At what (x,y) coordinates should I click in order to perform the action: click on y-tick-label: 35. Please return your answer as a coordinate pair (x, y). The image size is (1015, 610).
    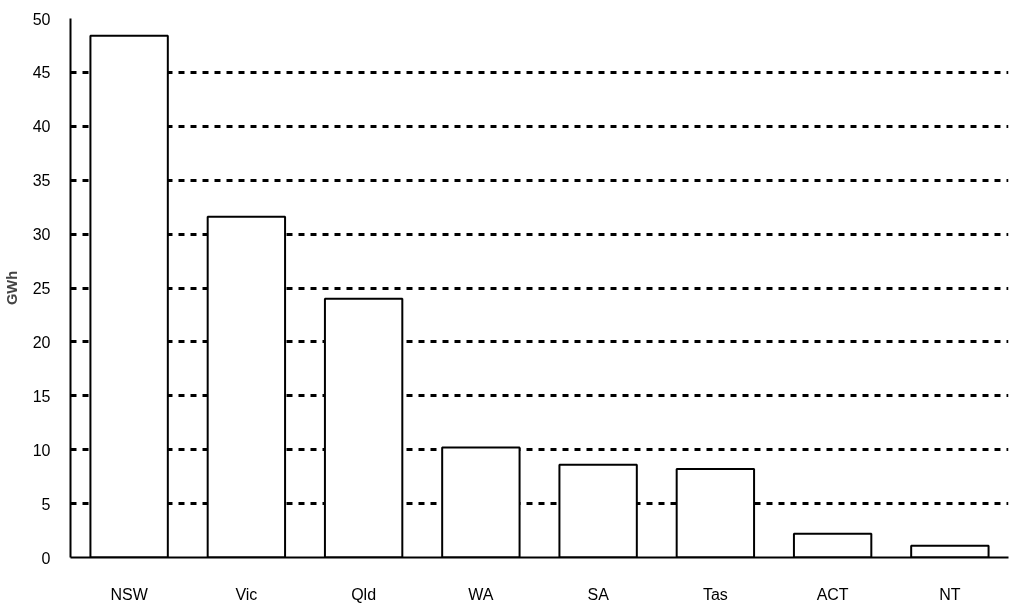
    Looking at the image, I should click on (41, 181).